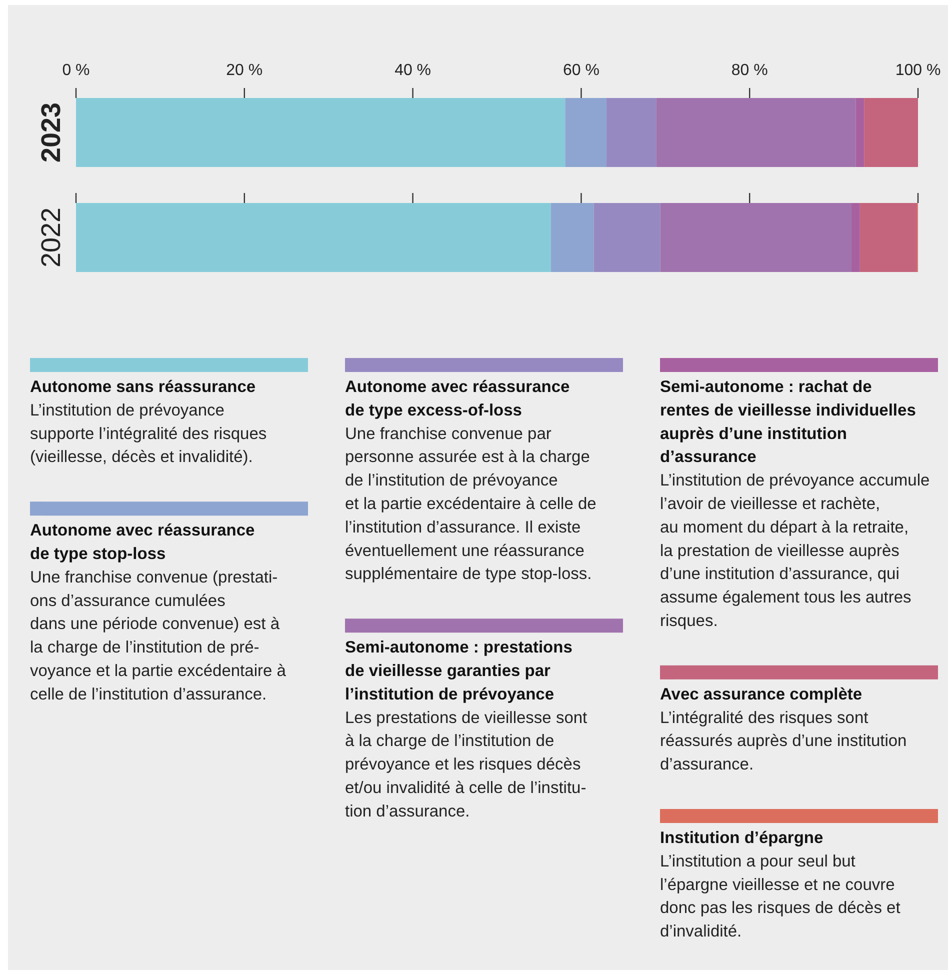 The image size is (949, 972). I want to click on x-tick-label: 60 %, so click(581, 70).